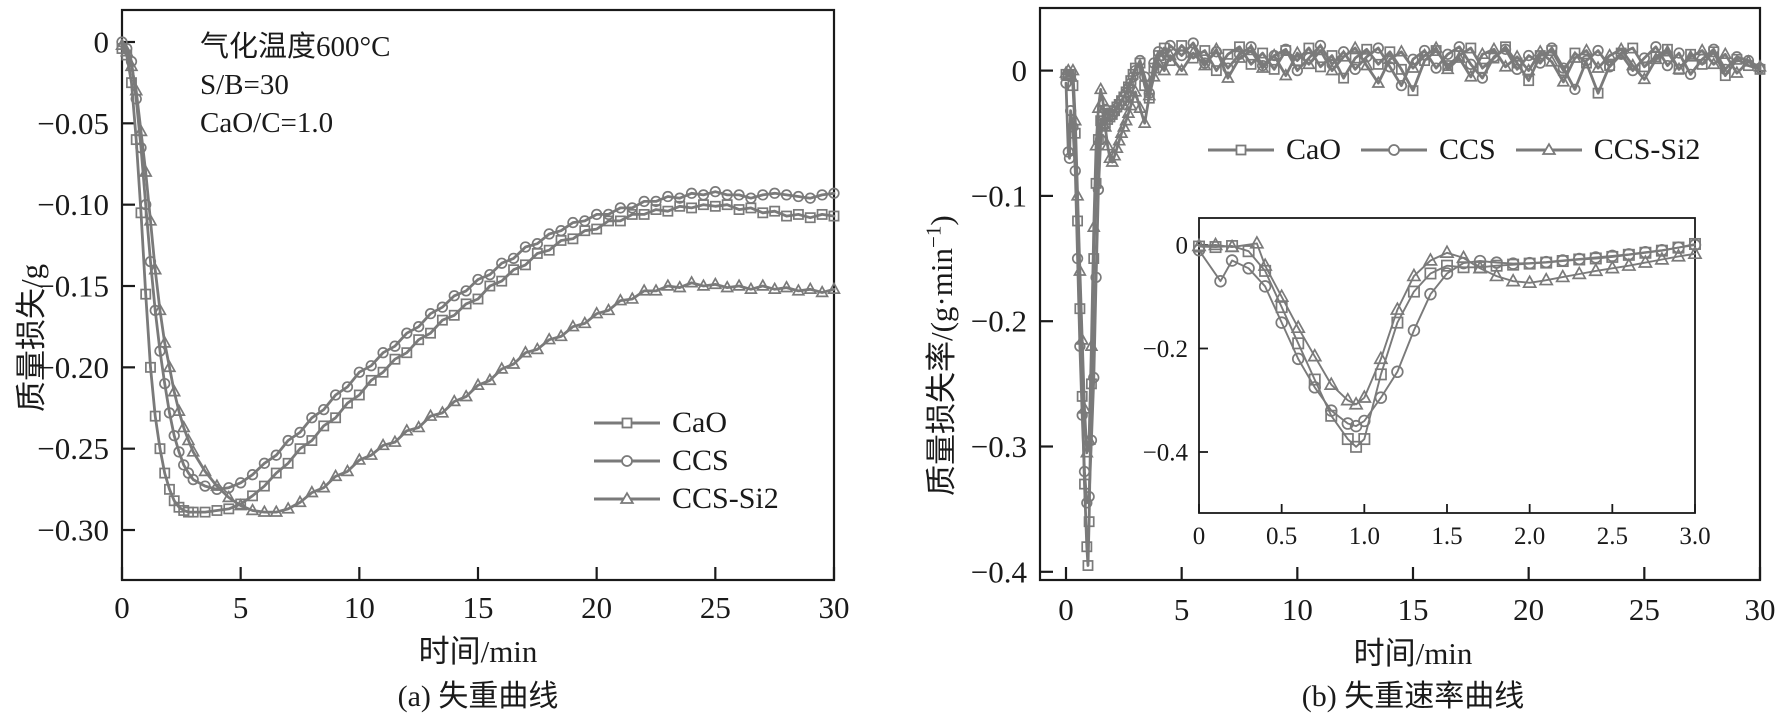  Describe the element at coordinates (295, 85) in the screenshot. I see `panel-a-annotation: 气化温度600°C S/B=30 CaO/C=1.0` at that location.